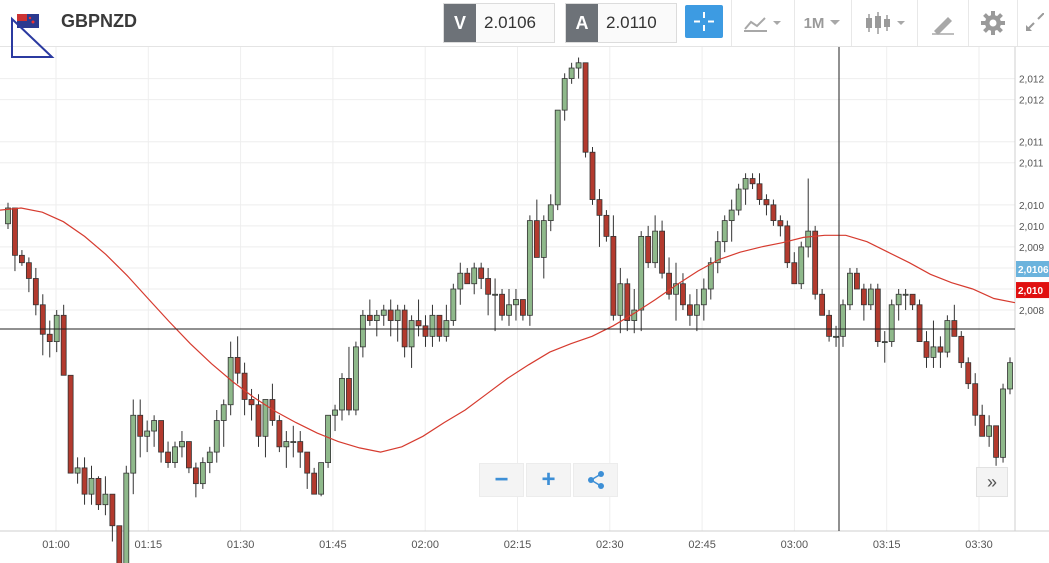 The height and width of the screenshot is (563, 1049). I want to click on share-button, so click(595, 480).